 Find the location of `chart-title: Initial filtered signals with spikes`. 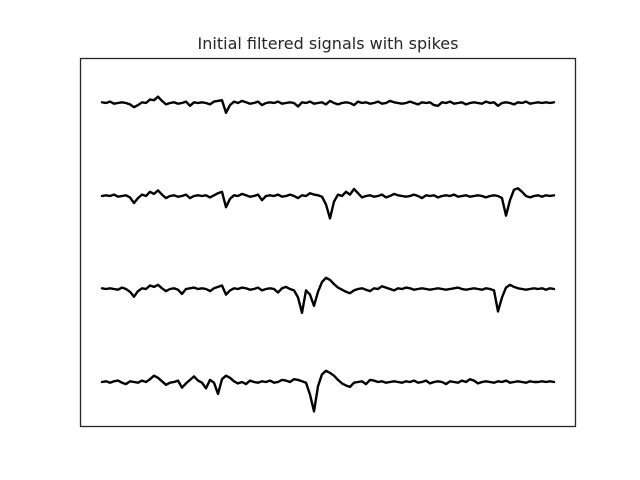

chart-title: Initial filtered signals with spikes is located at coordinates (328, 43).